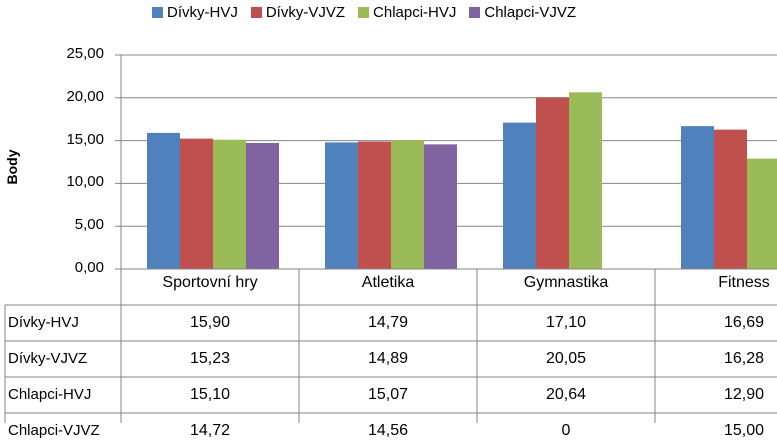 The image size is (777, 440). I want to click on table-cell: 20,05, so click(566, 358).